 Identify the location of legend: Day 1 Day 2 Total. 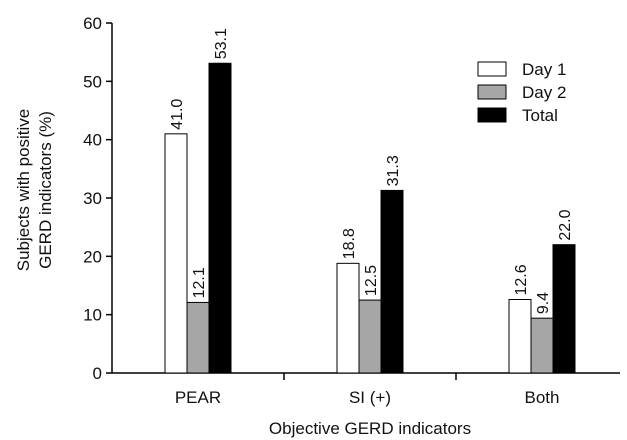
(521, 92).